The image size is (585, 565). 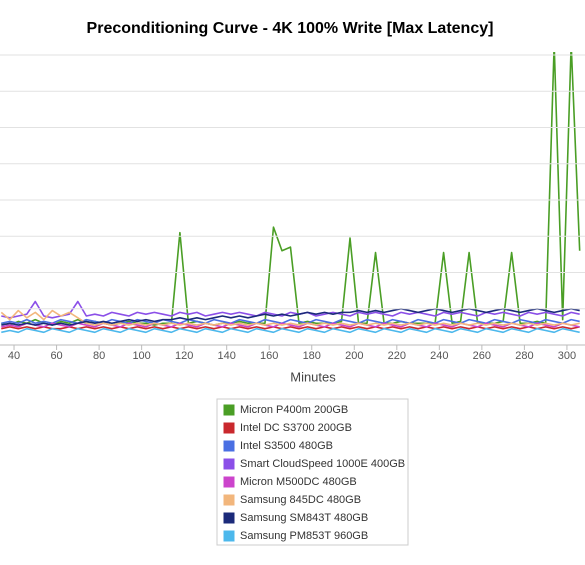 What do you see at coordinates (56, 356) in the screenshot?
I see `x-tick-label: 60` at bounding box center [56, 356].